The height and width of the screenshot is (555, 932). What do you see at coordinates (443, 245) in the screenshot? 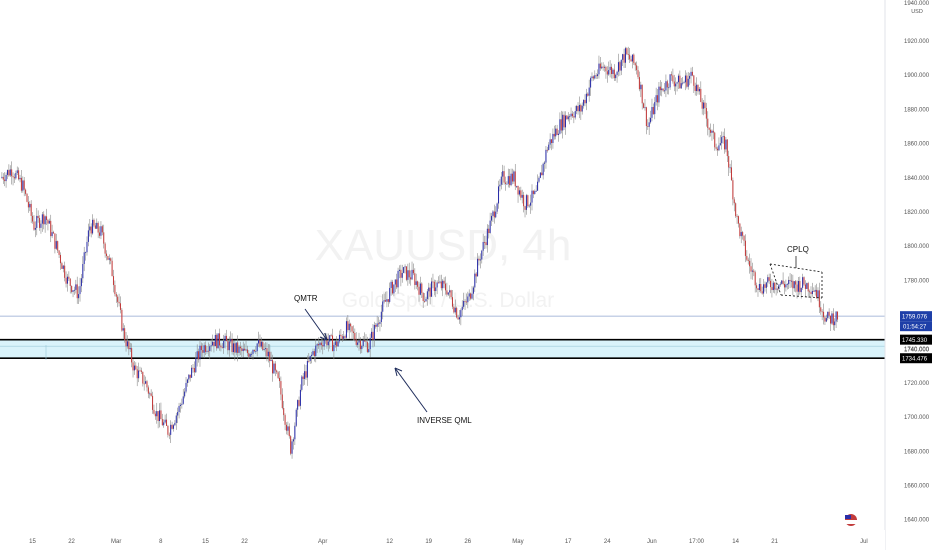
I see `watermark-symbol: XAUUSD, 4h` at bounding box center [443, 245].